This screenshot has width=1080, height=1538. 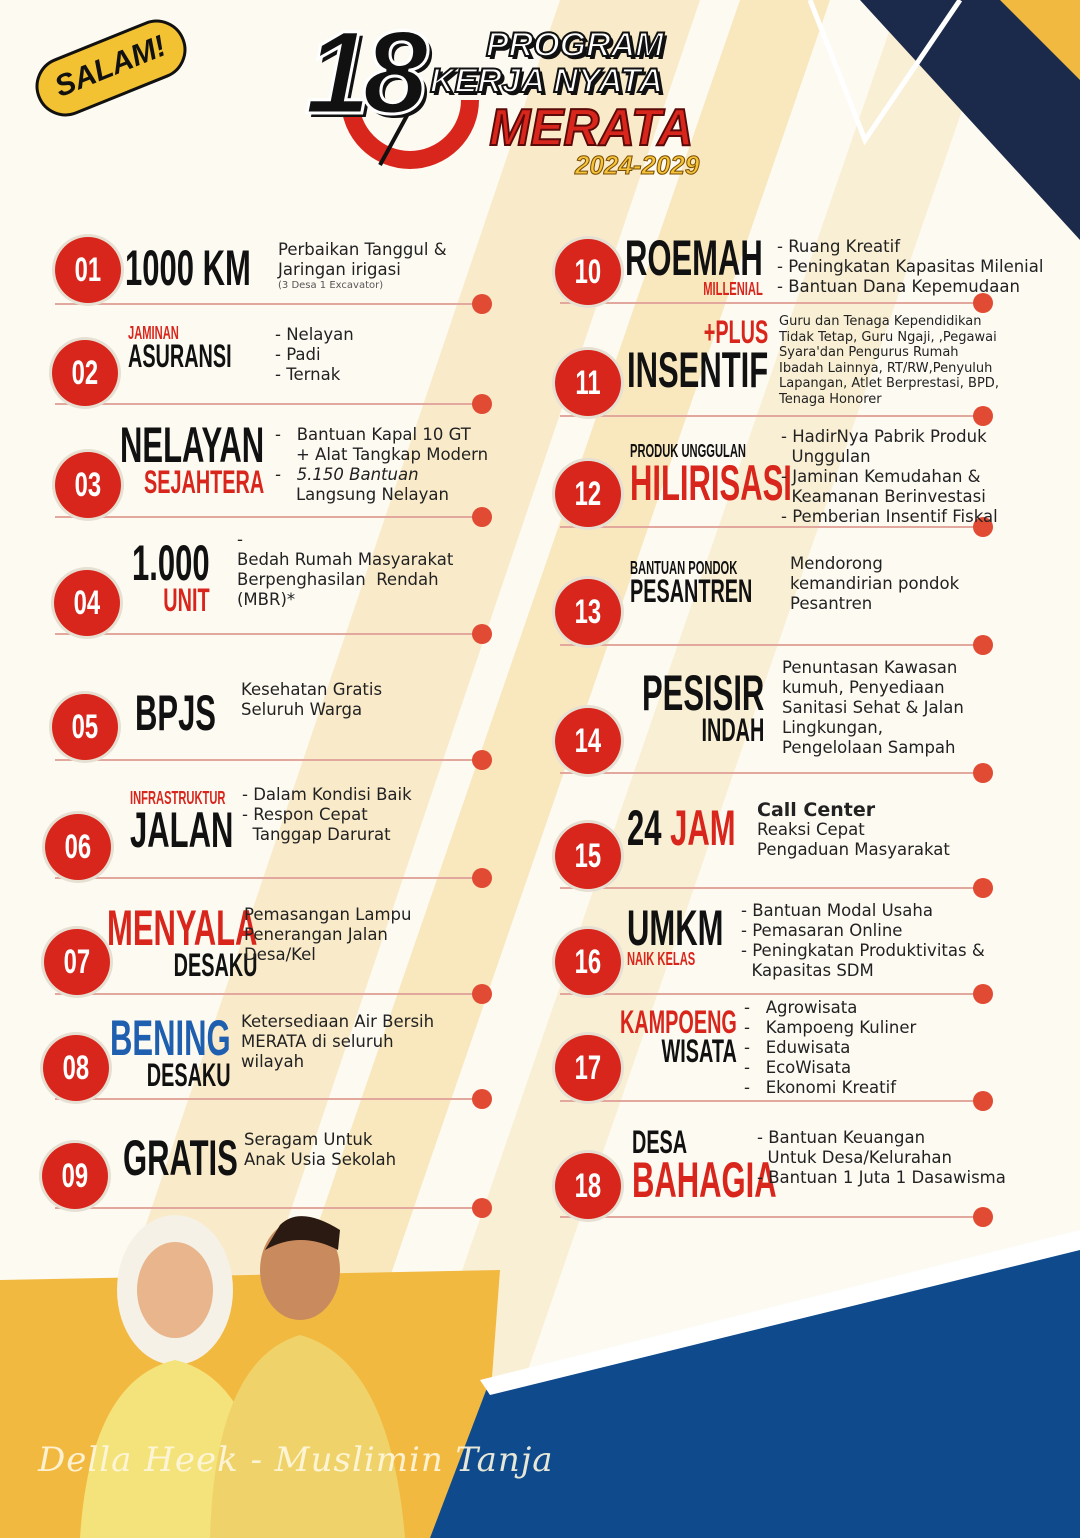 What do you see at coordinates (588, 962) in the screenshot?
I see `item-number-badge: 16` at bounding box center [588, 962].